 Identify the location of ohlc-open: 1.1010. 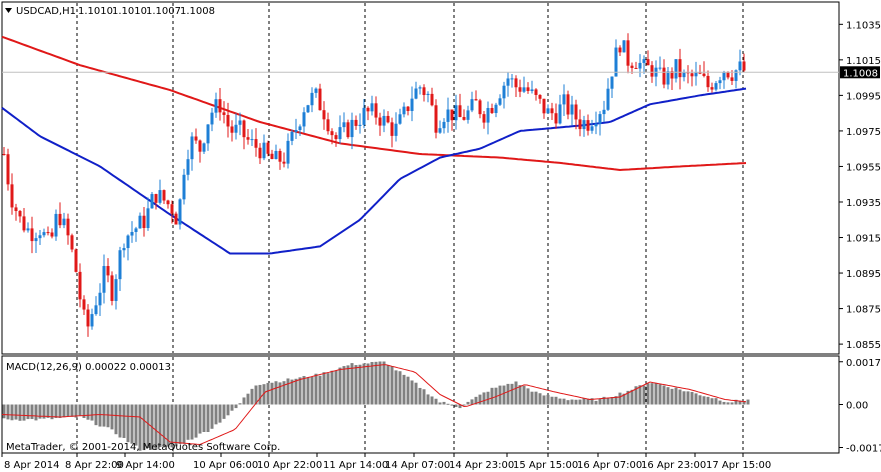
(95, 11).